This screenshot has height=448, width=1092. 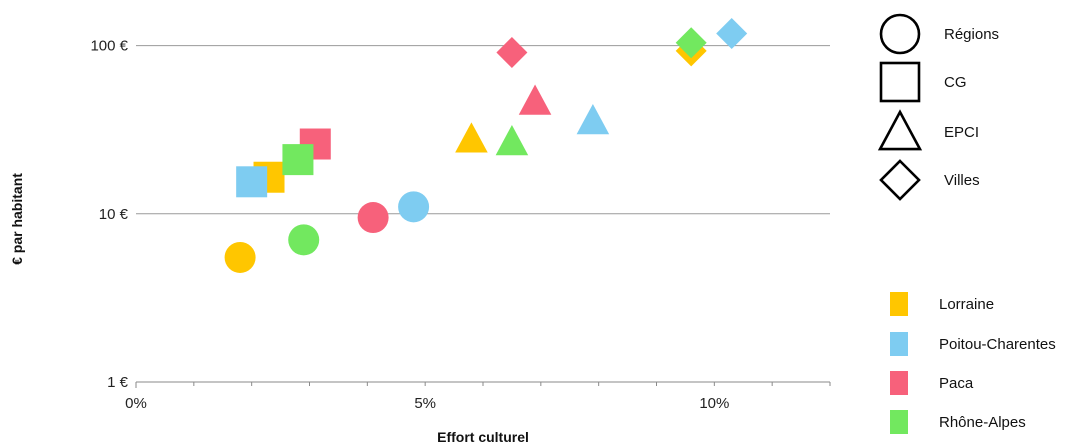 What do you see at coordinates (973, 363) in the screenshot?
I see `color-legend: Lorraine Poitou-Charentes Paca Rhône-Alpes` at bounding box center [973, 363].